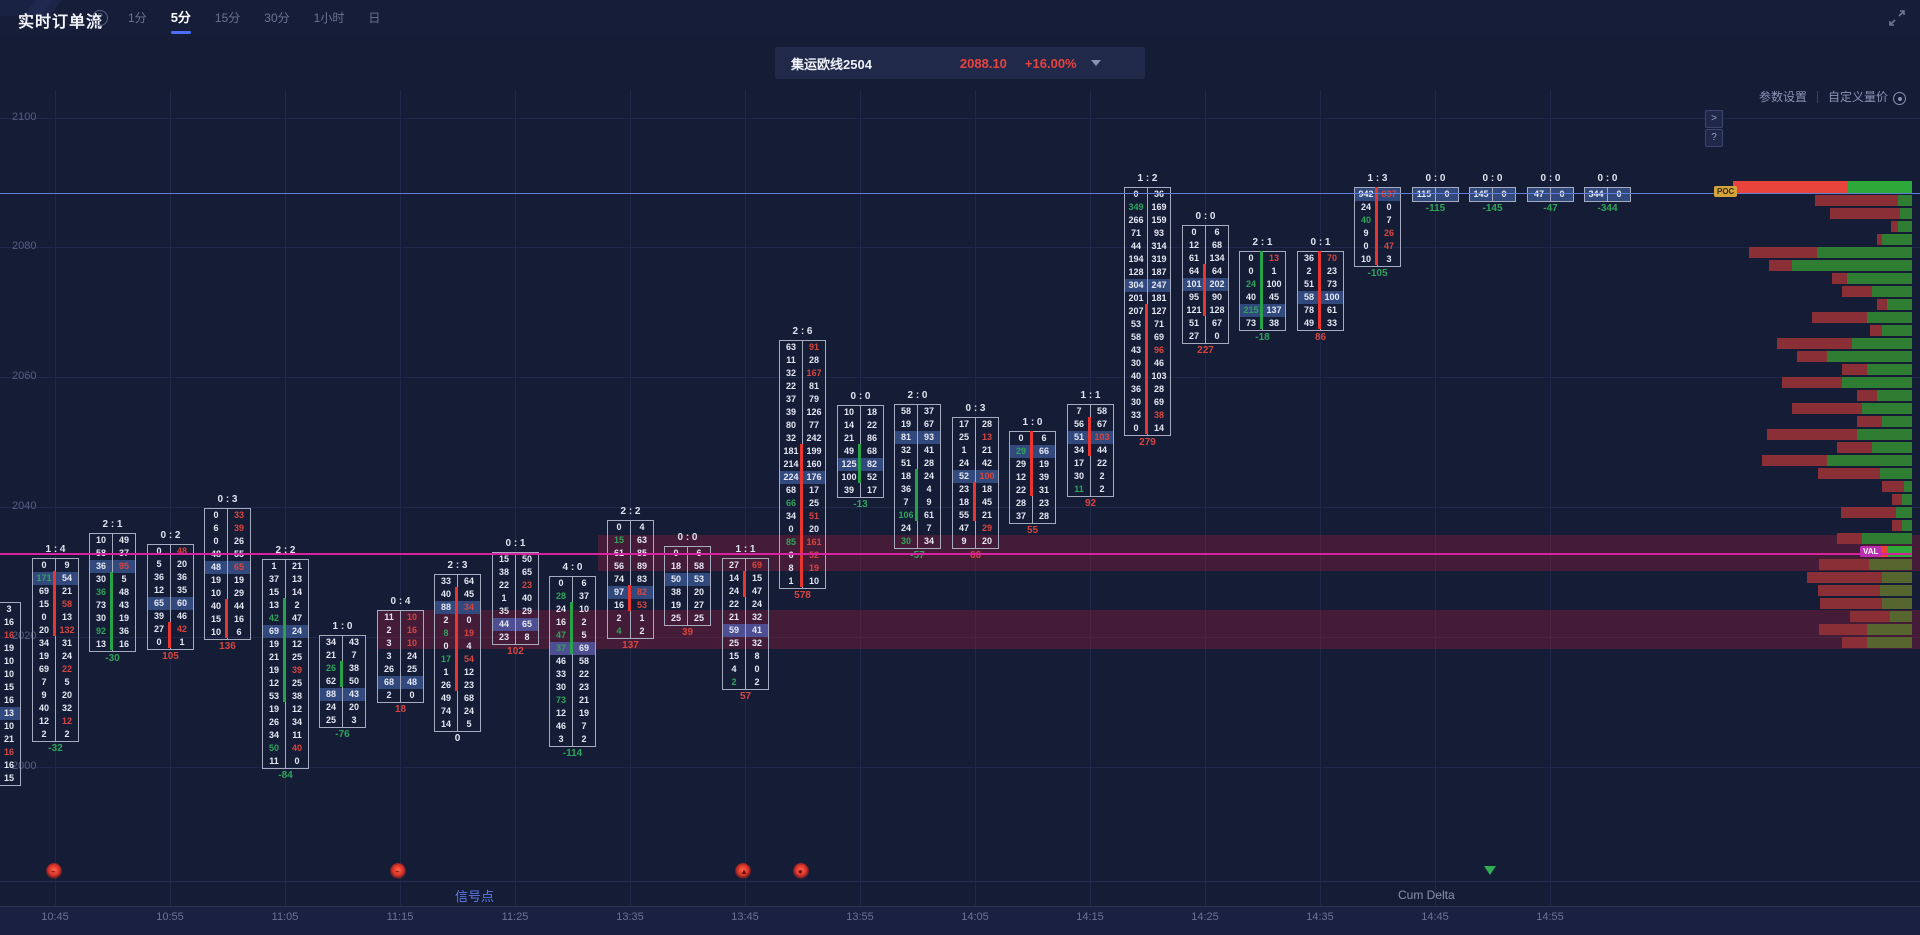  Describe the element at coordinates (468, 698) in the screenshot. I see `ask-volume-cell: 68` at that location.